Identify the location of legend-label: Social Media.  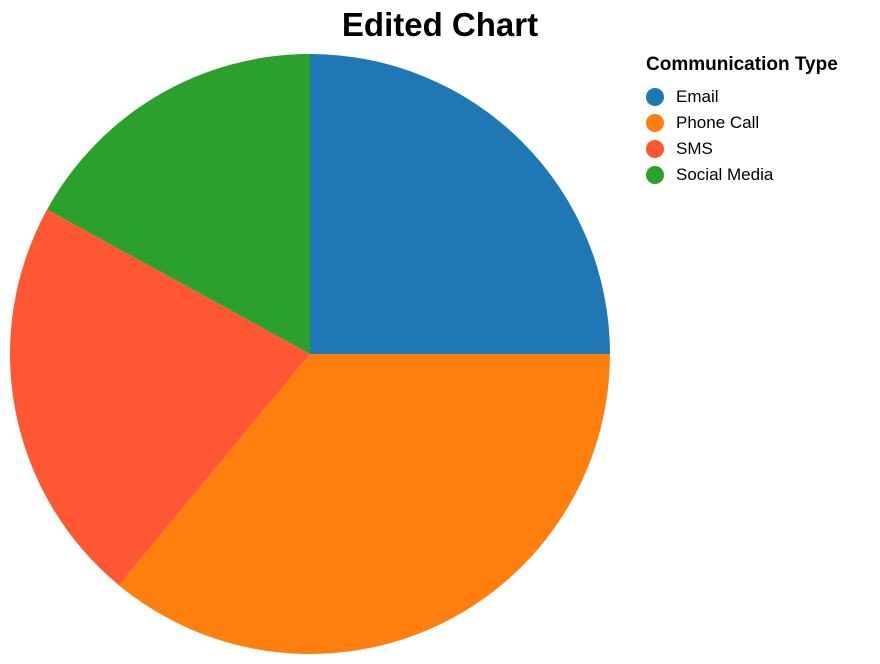
(725, 174).